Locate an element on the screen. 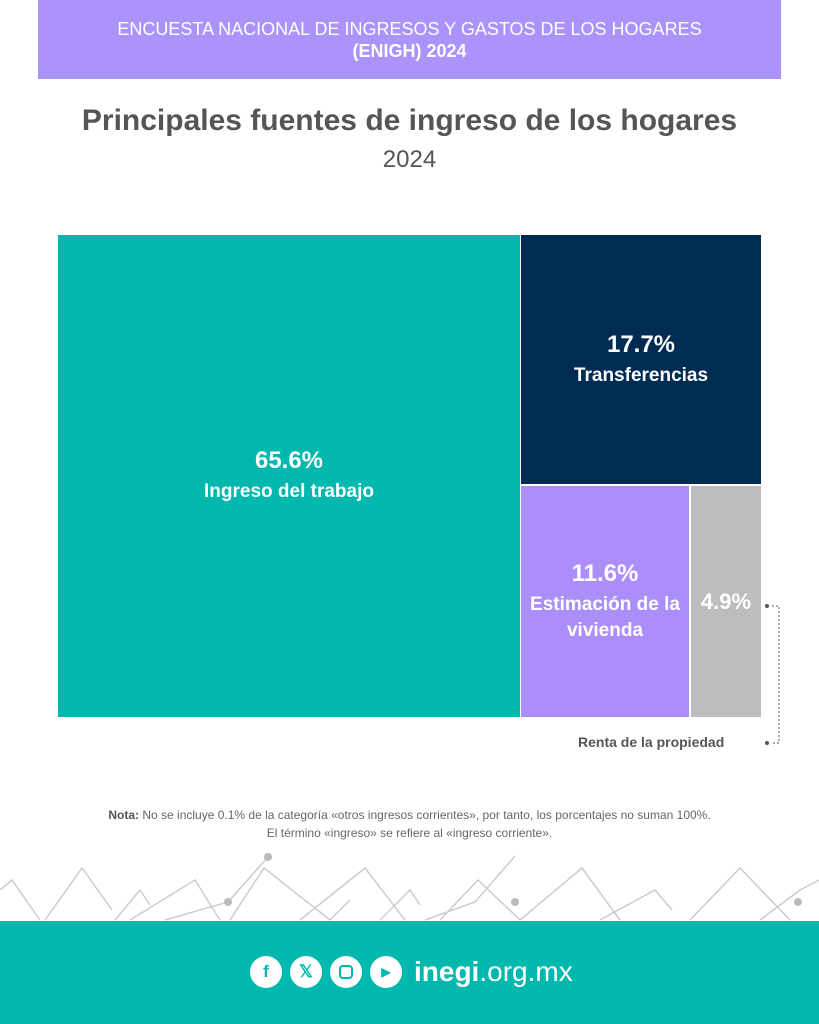 The height and width of the screenshot is (1024, 819). treemap-cell-renta: 4.9% is located at coordinates (726, 601).